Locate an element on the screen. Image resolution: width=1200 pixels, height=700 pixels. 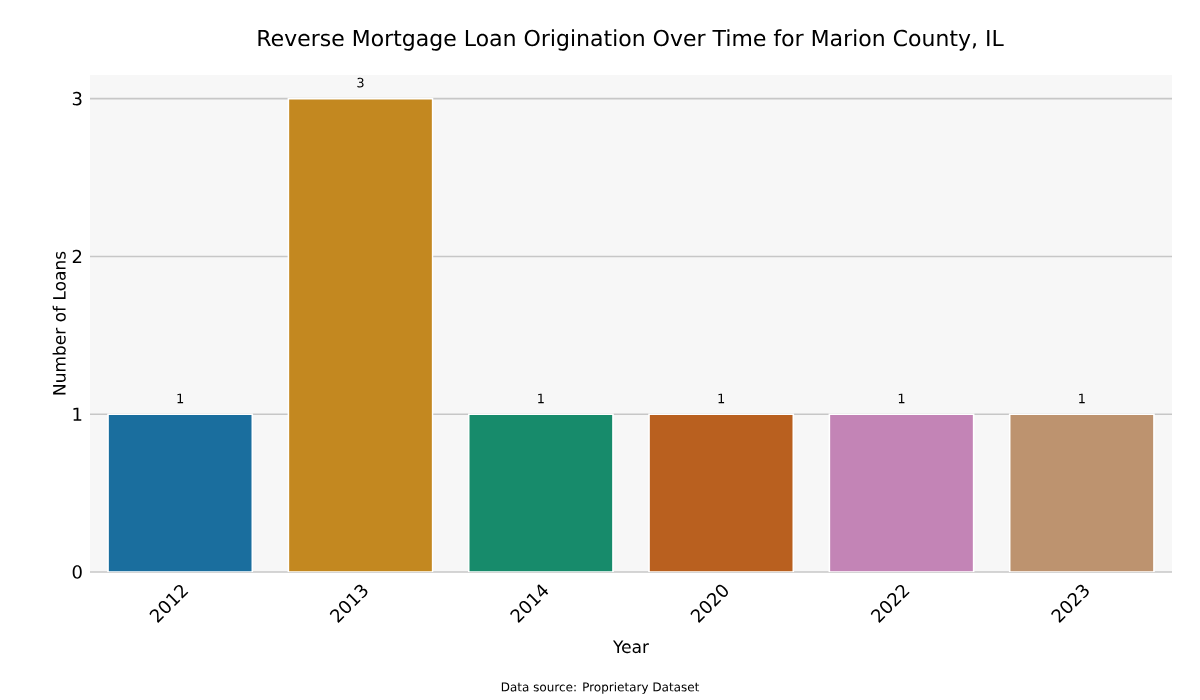
x-axis-title: Year is located at coordinates (631, 647).